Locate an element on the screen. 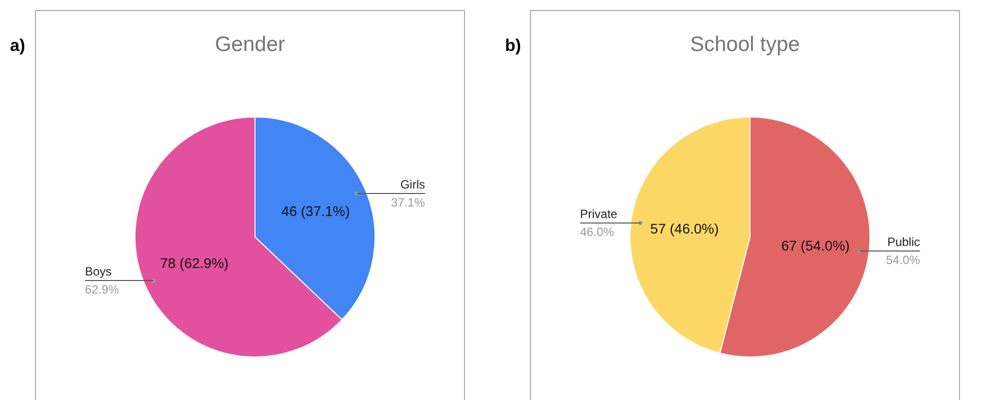 This screenshot has height=408, width=993. chart-title: School type is located at coordinates (745, 45).